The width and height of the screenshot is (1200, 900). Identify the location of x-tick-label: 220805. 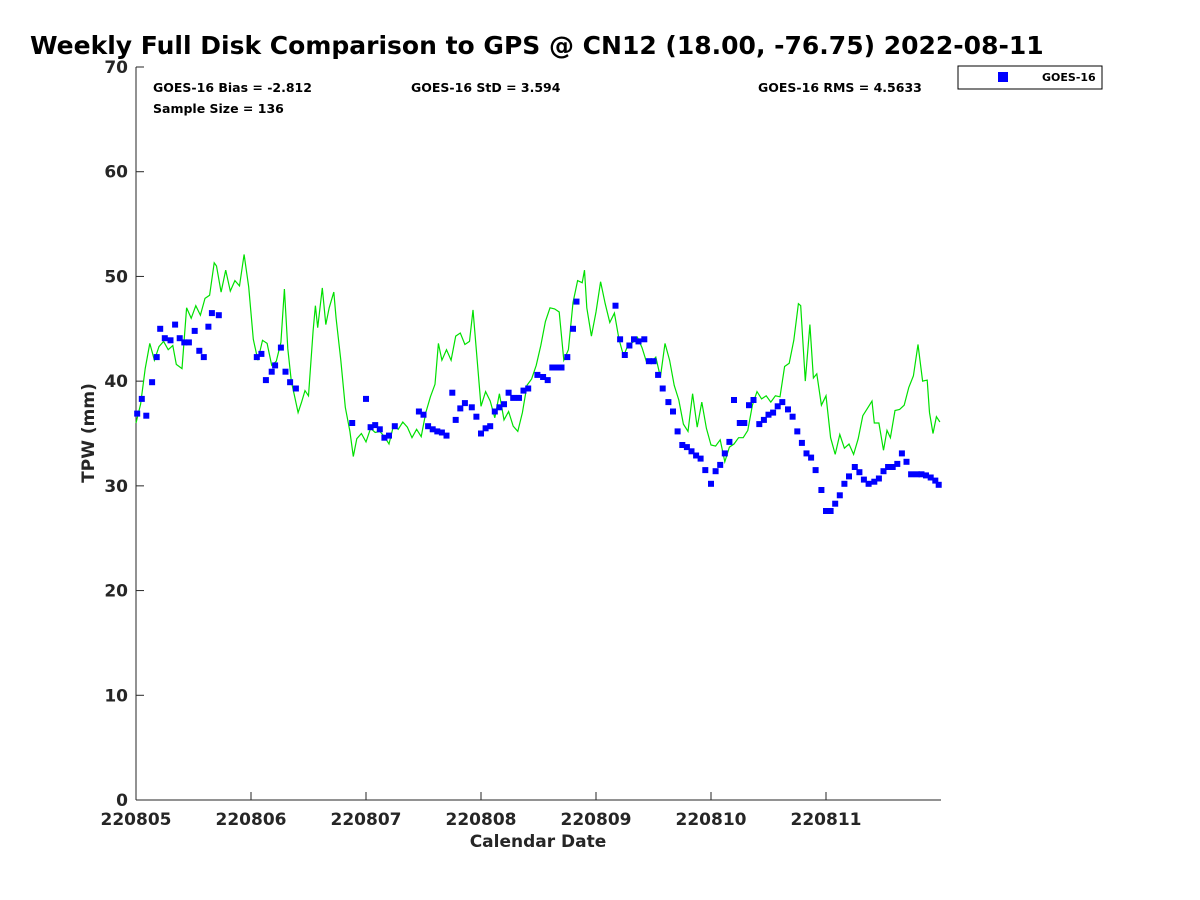
(136, 820).